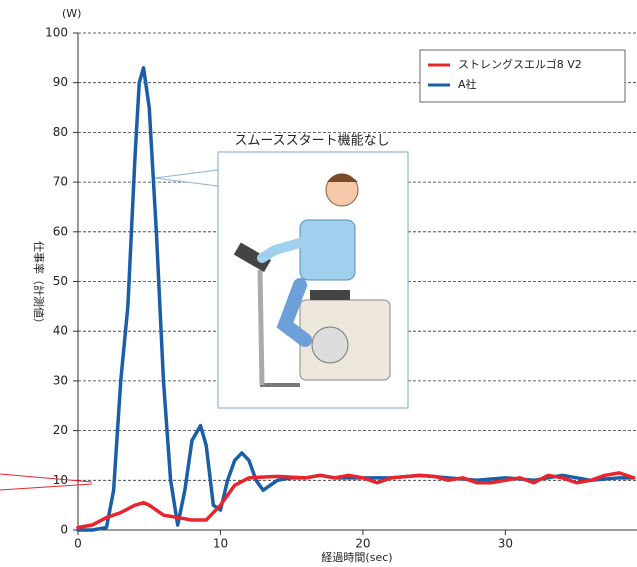 The width and height of the screenshot is (637, 567). Describe the element at coordinates (78, 544) in the screenshot. I see `x-tick-label: 0` at that location.